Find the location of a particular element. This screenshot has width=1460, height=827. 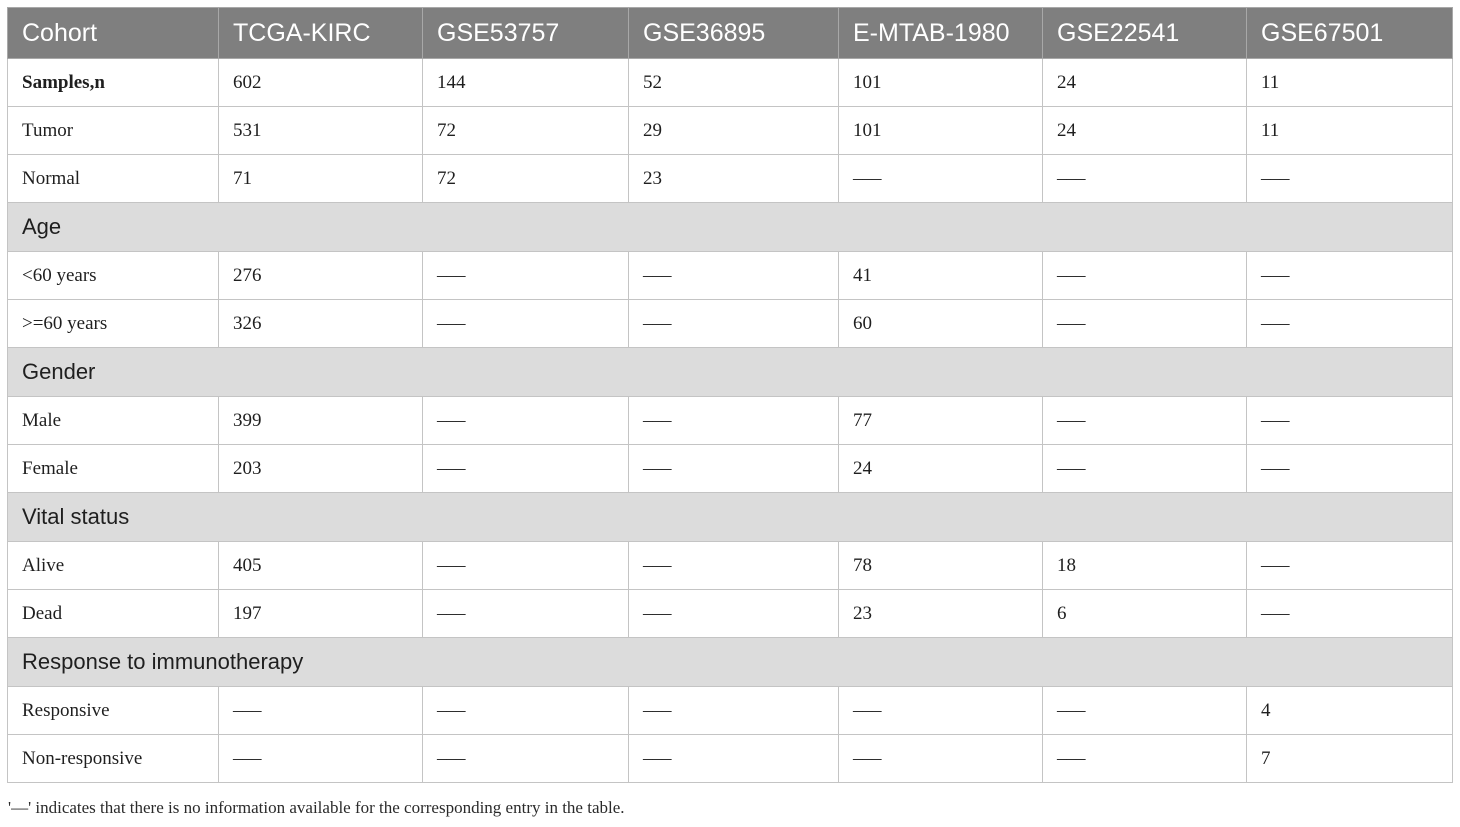

table-row: Female 203 ––– ––– 24 ––– ––– is located at coordinates (730, 468).